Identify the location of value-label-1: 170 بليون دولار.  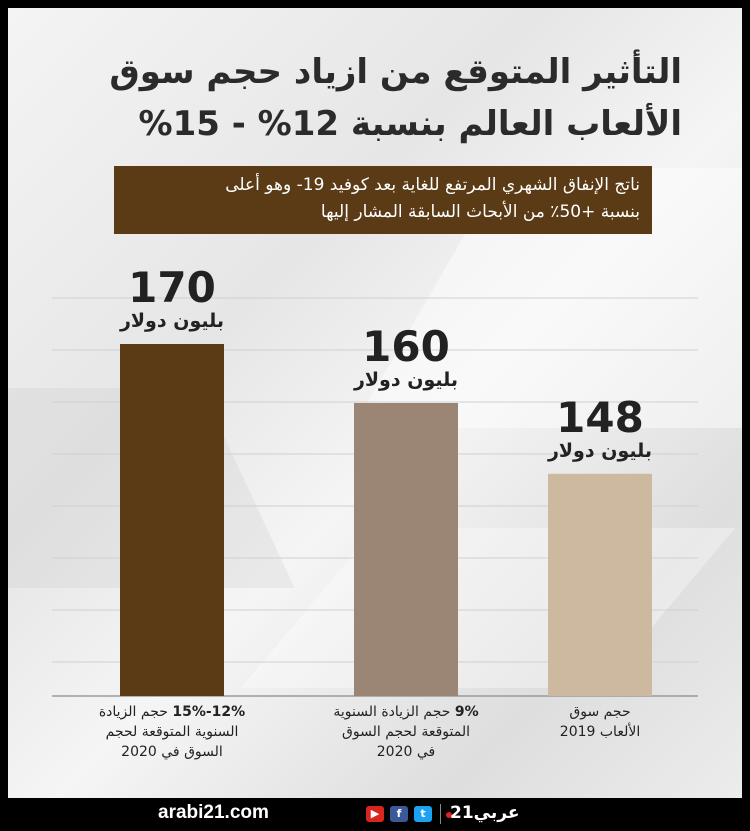
(172, 298).